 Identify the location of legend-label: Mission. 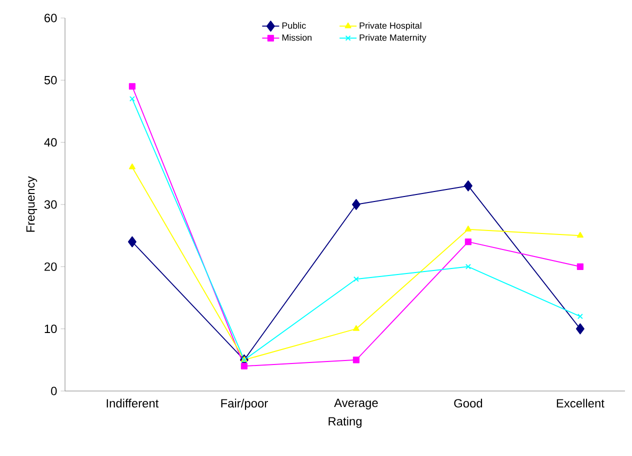
(297, 37).